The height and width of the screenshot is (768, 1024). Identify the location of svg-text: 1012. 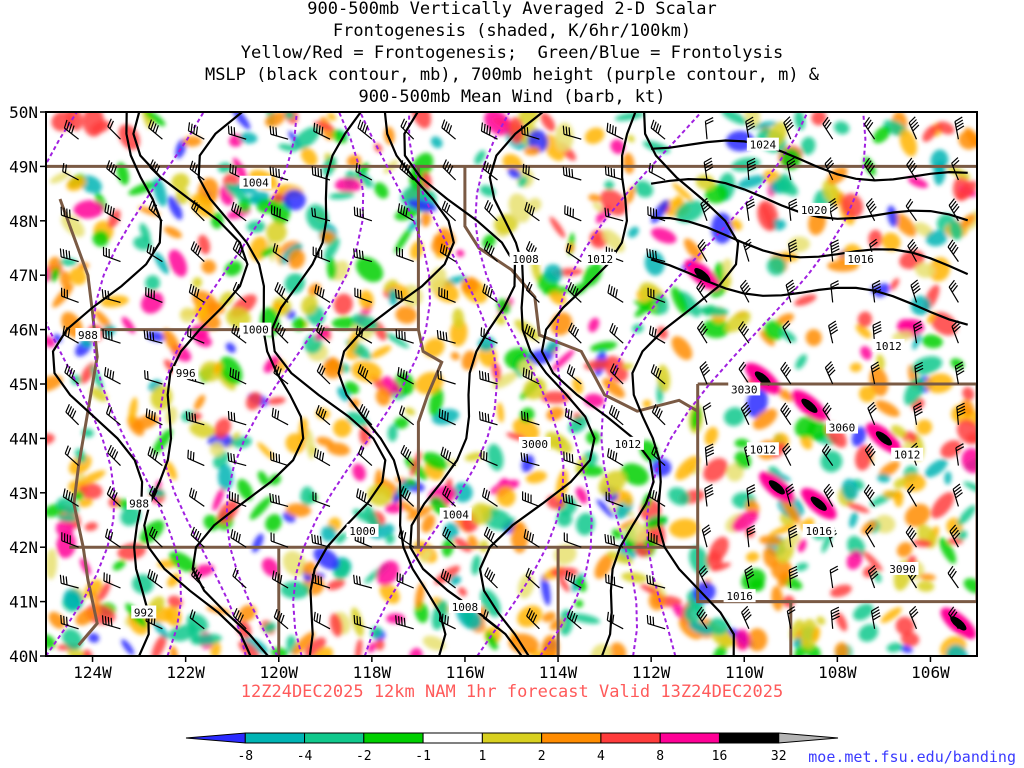
(763, 449).